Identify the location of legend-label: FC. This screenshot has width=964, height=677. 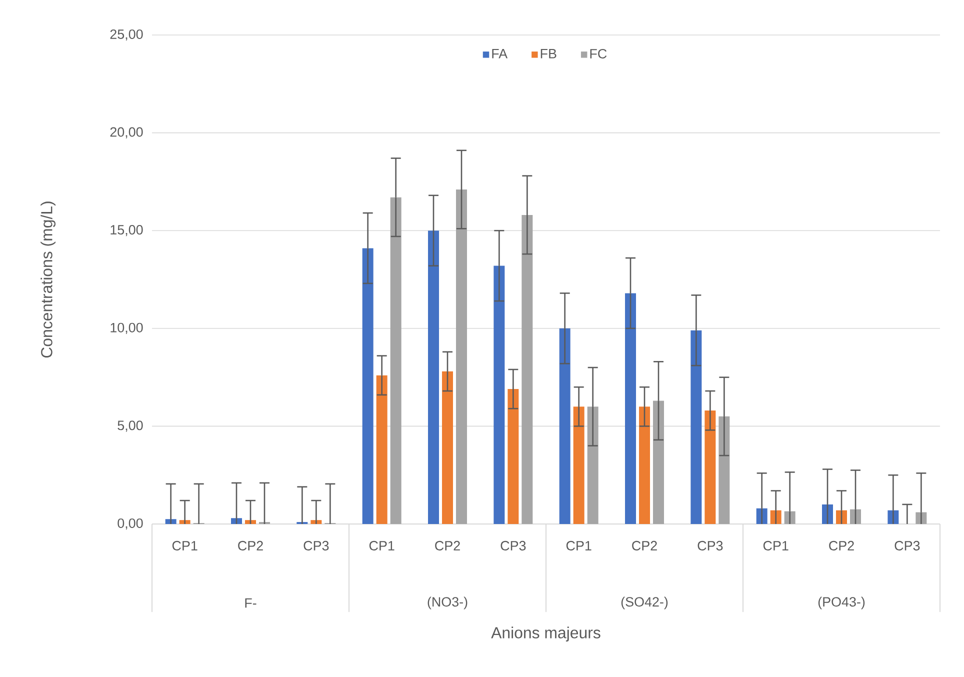
(598, 53).